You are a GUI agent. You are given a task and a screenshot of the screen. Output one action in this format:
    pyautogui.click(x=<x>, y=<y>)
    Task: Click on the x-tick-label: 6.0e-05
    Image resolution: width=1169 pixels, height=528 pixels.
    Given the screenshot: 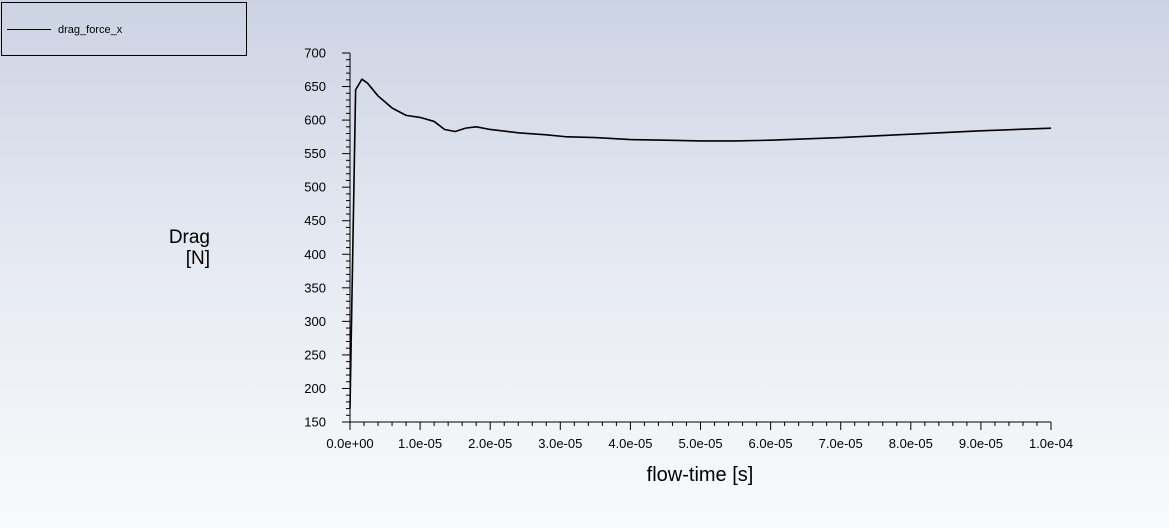 What is the action you would take?
    pyautogui.click(x=771, y=443)
    